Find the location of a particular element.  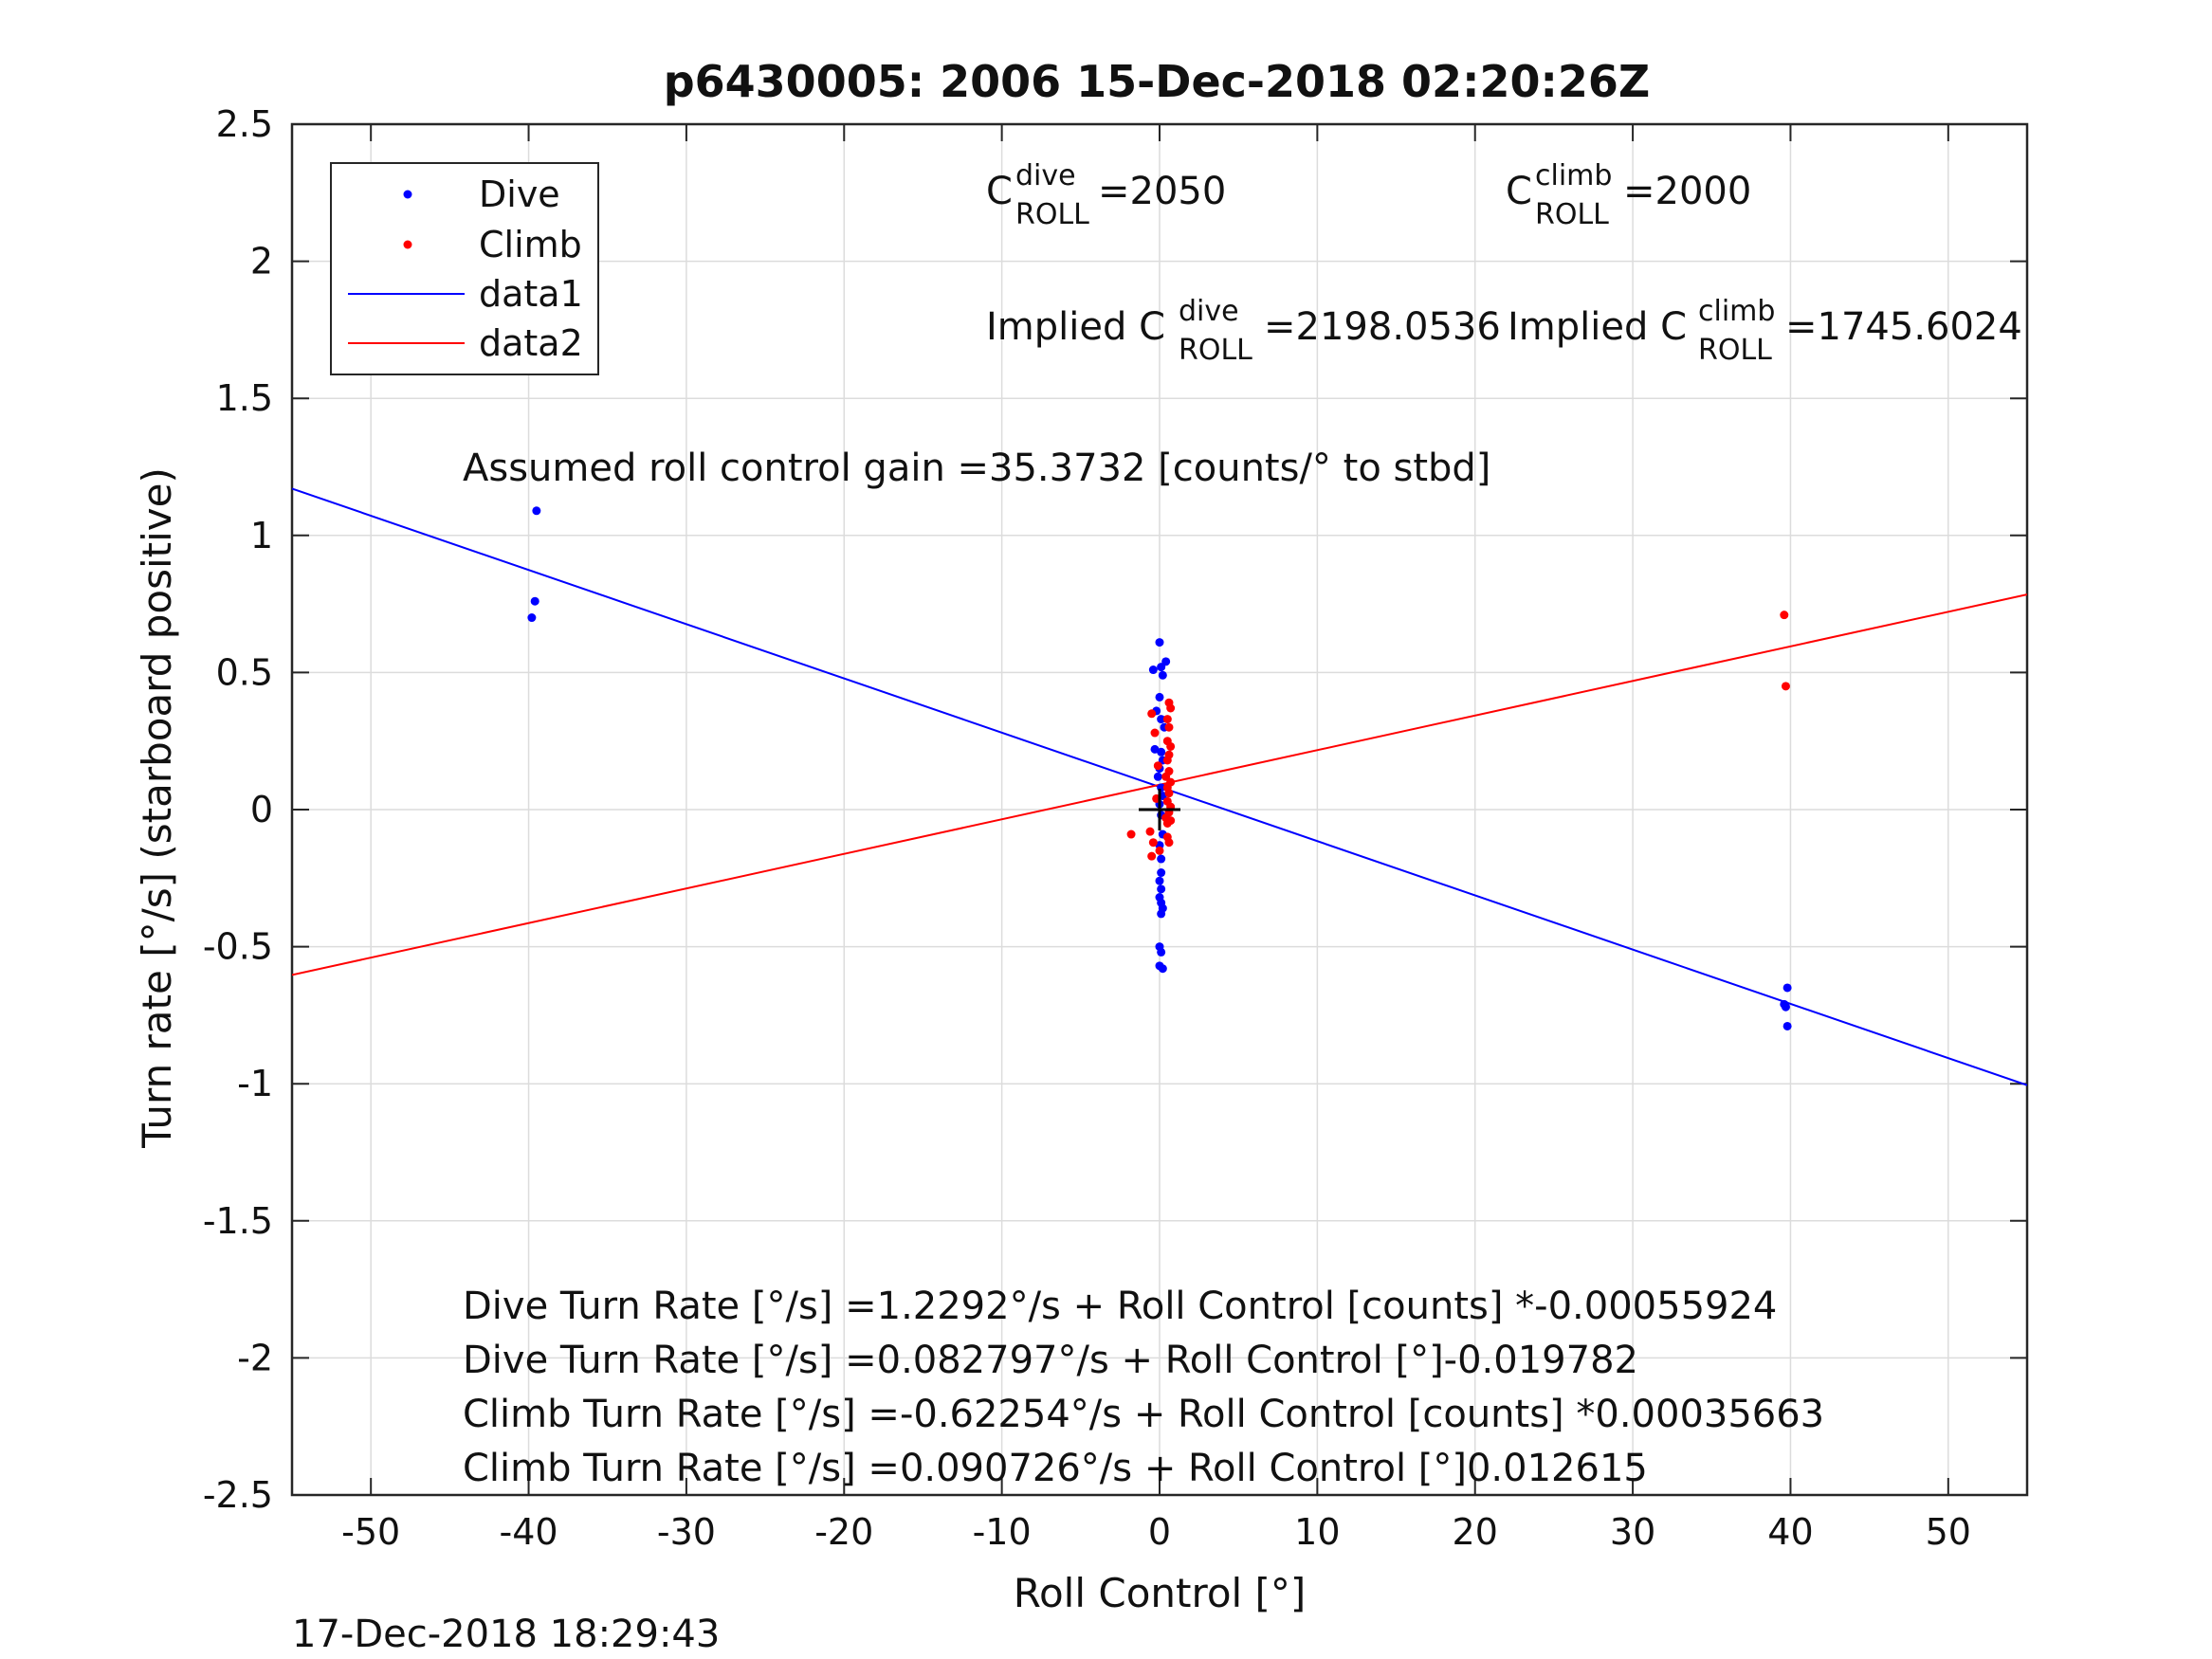

svg-text: =2000 is located at coordinates (1687, 191).